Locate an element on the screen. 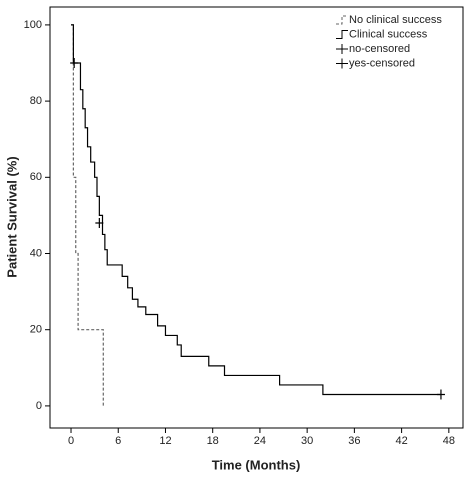  x-tick-label: 24 is located at coordinates (260, 441).